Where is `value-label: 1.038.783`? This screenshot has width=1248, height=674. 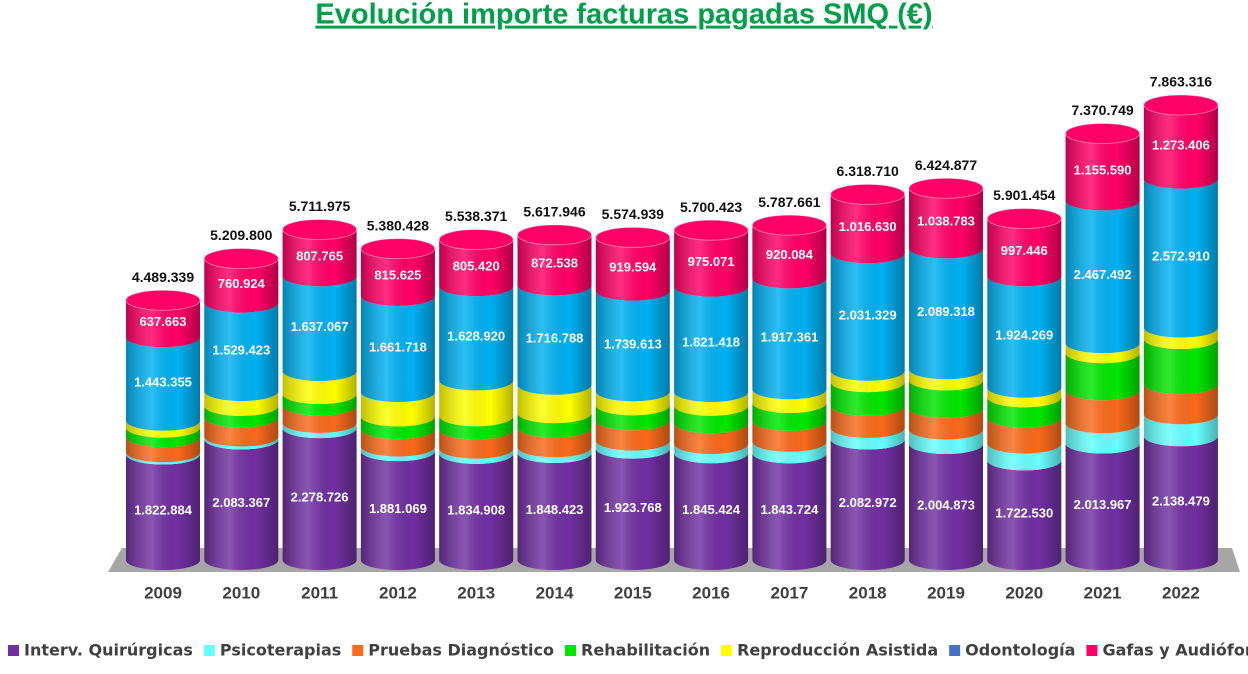
value-label: 1.038.783 is located at coordinates (946, 221).